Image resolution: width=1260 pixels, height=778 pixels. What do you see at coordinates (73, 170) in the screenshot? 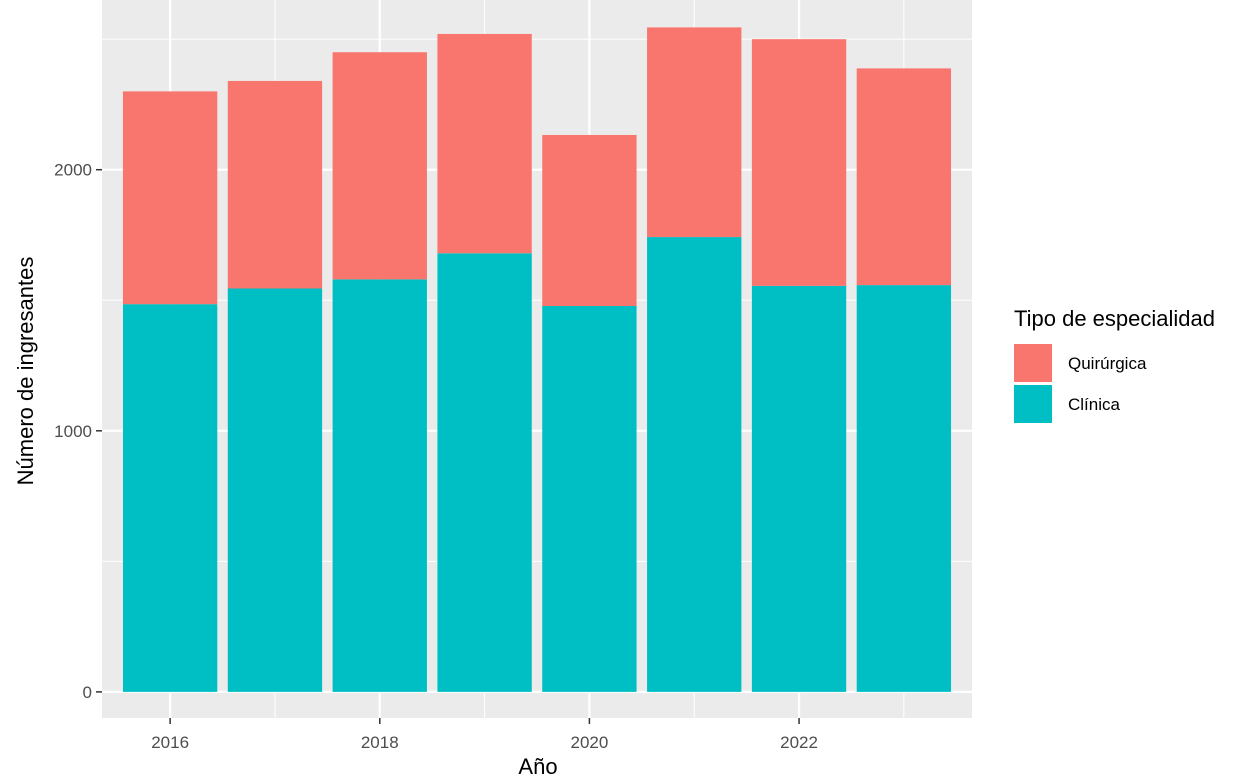
I see `y-tick-label: 2000` at bounding box center [73, 170].